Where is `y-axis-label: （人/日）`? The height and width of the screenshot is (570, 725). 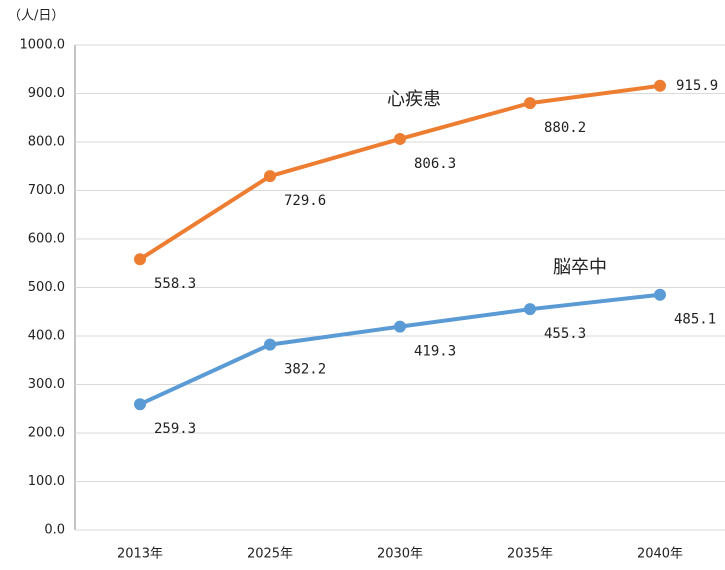 y-axis-label: （人/日） is located at coordinates (36, 16).